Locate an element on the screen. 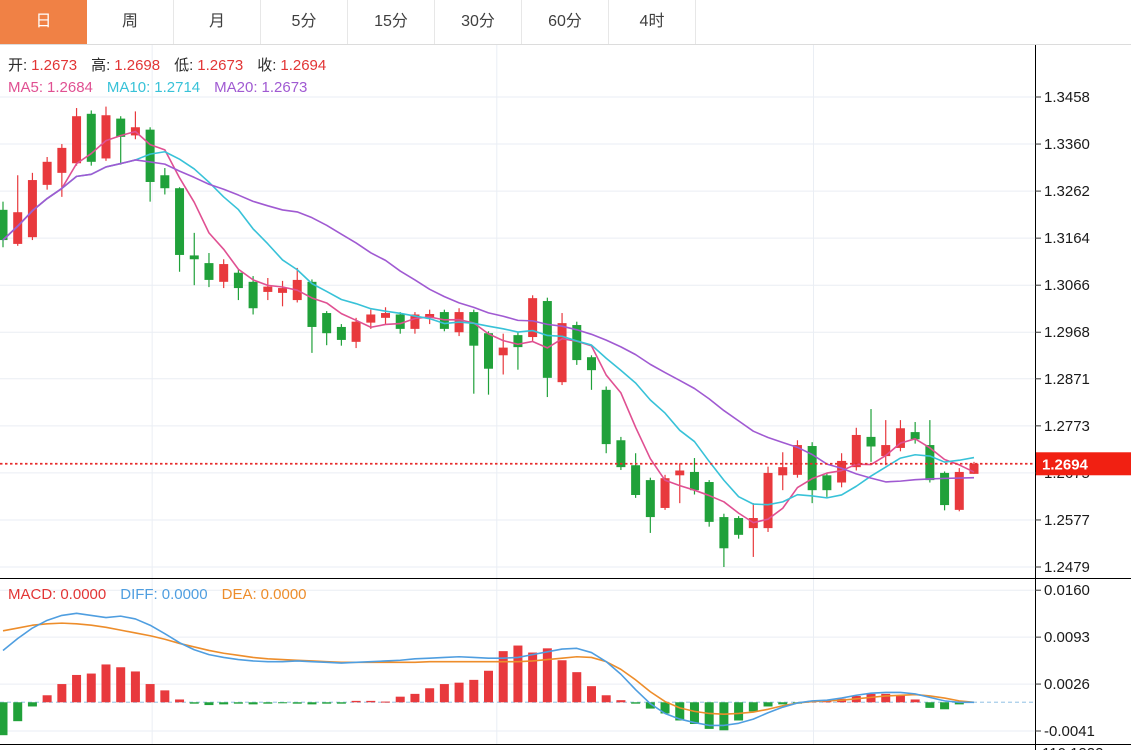 The height and width of the screenshot is (750, 1131). svg-text: 0.0026 is located at coordinates (1067, 684).